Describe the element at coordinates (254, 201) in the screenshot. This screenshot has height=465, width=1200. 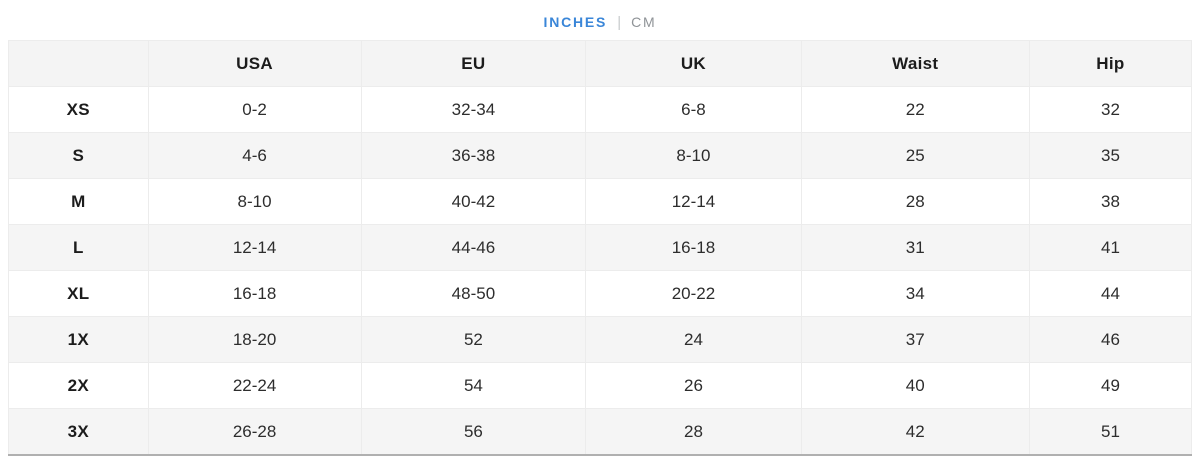
I see `usa-cell: 8-10` at that location.